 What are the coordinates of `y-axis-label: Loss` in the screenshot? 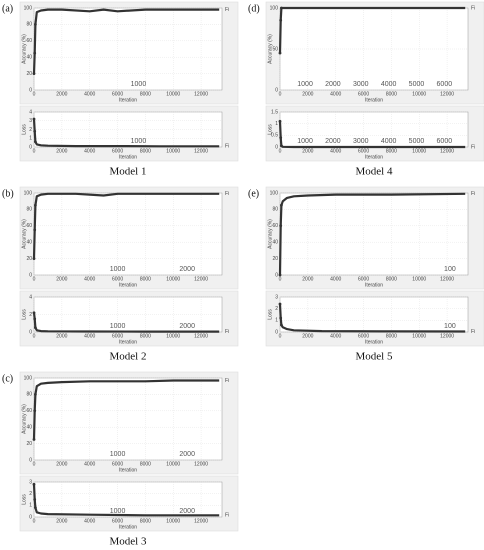 It's located at (270, 129).